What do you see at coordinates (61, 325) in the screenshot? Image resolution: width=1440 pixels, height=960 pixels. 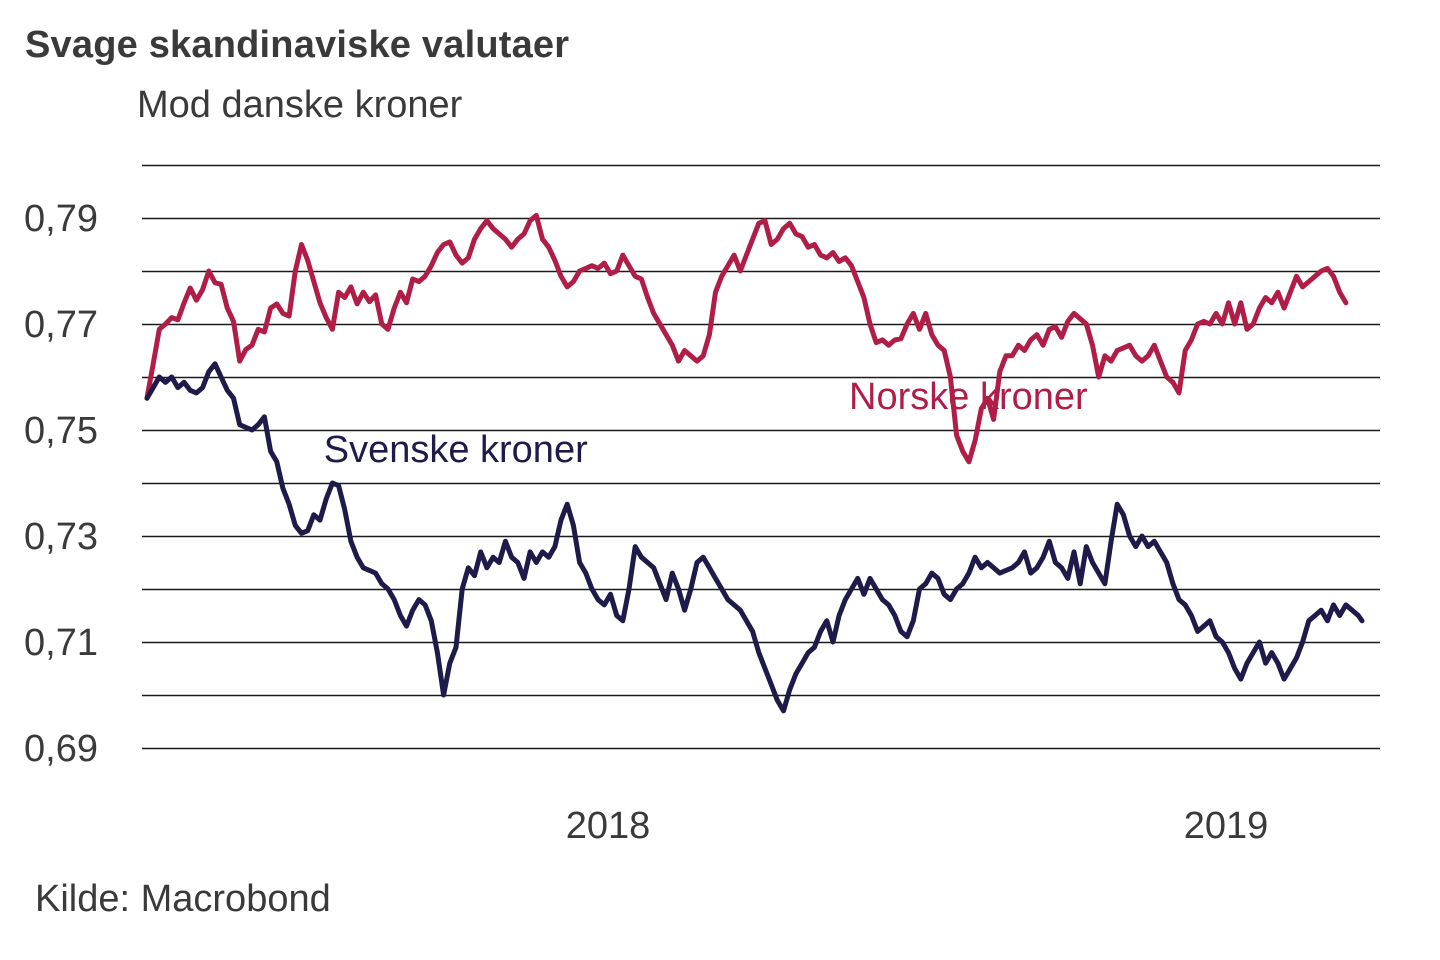 I see `y-tick-label: 0,77` at bounding box center [61, 325].